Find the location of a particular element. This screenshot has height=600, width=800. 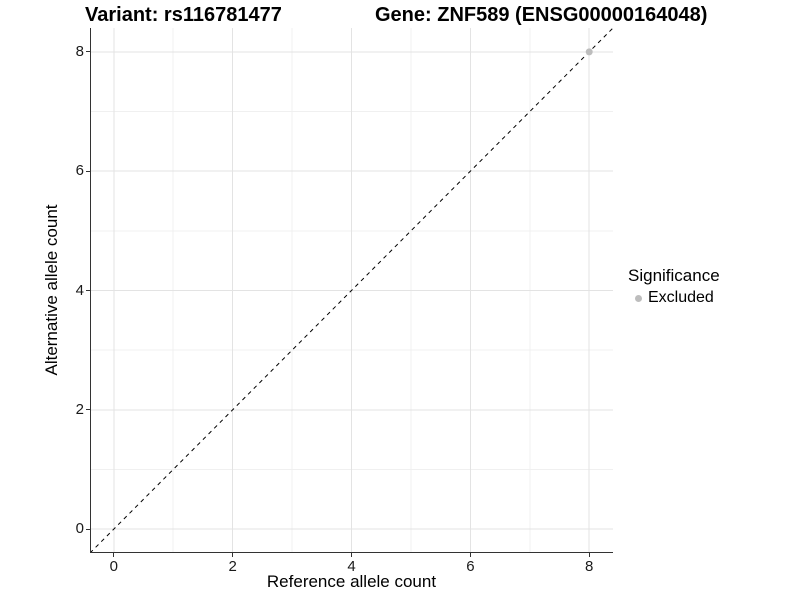

legend-key is located at coordinates (638, 298).